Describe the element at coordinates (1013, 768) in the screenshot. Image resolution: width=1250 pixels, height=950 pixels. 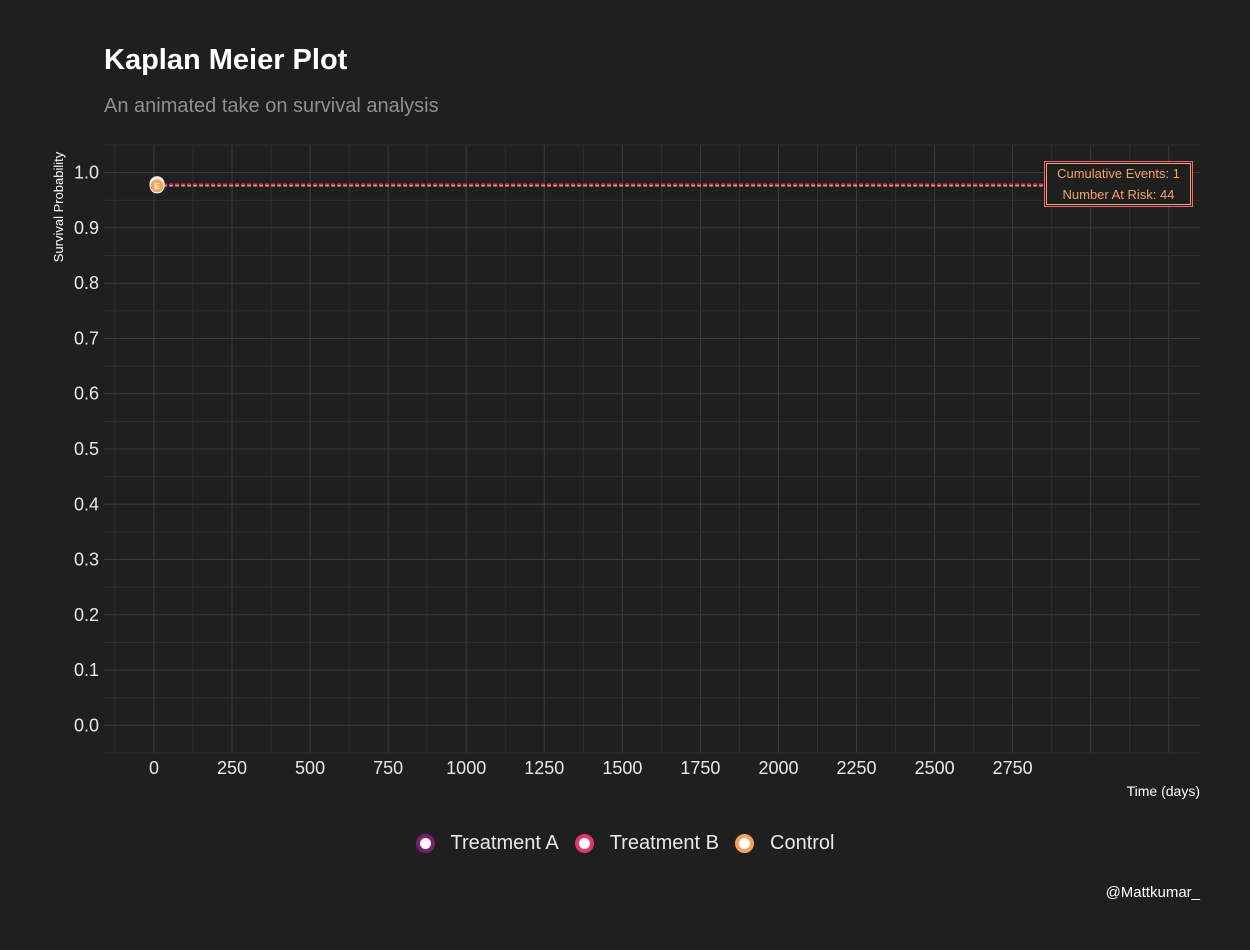
I see `x-tick-label: 2750` at that location.